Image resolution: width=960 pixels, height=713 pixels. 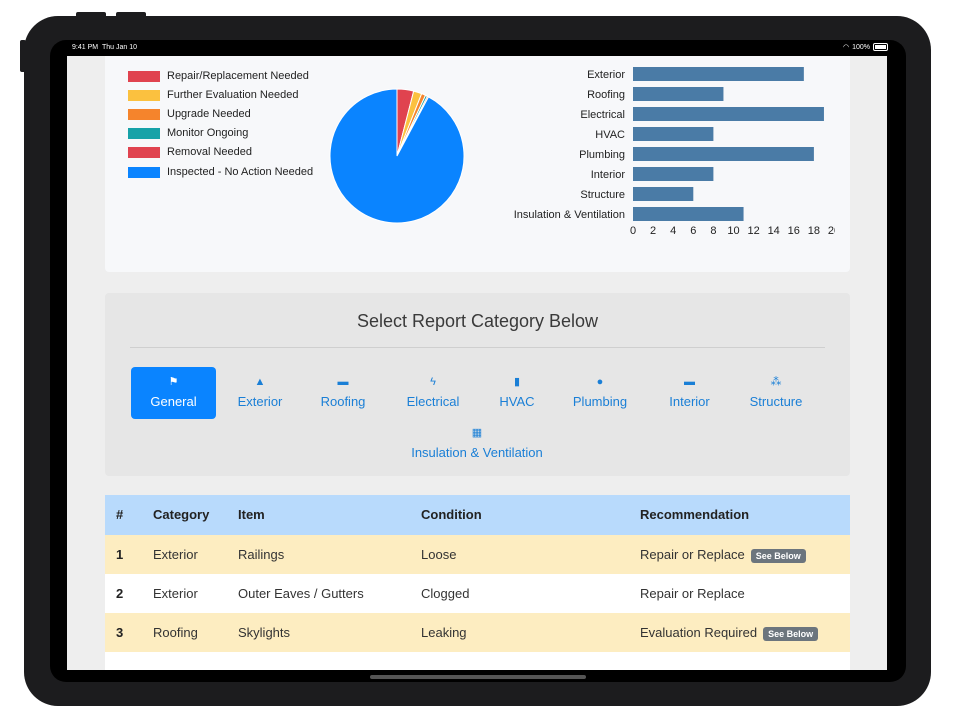 What do you see at coordinates (173, 393) in the screenshot?
I see `category-button-general: ⚑ General` at bounding box center [173, 393].